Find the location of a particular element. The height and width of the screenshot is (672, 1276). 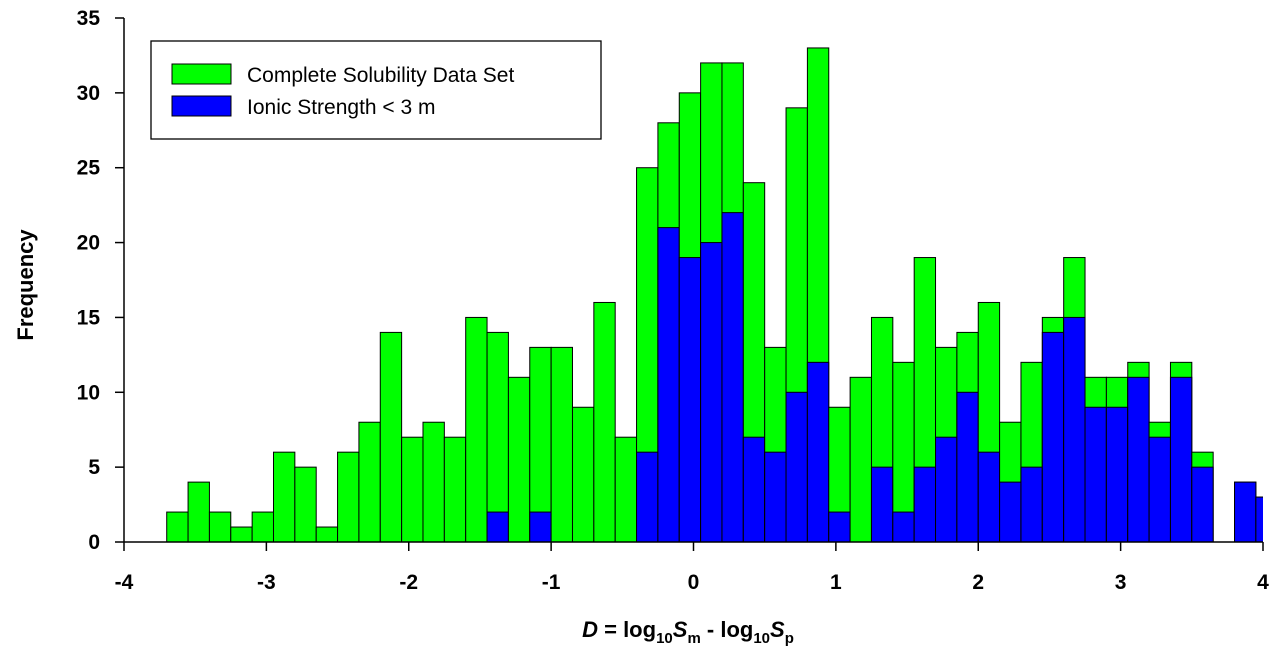

x-axis-title-minus: - log is located at coordinates (727, 629).